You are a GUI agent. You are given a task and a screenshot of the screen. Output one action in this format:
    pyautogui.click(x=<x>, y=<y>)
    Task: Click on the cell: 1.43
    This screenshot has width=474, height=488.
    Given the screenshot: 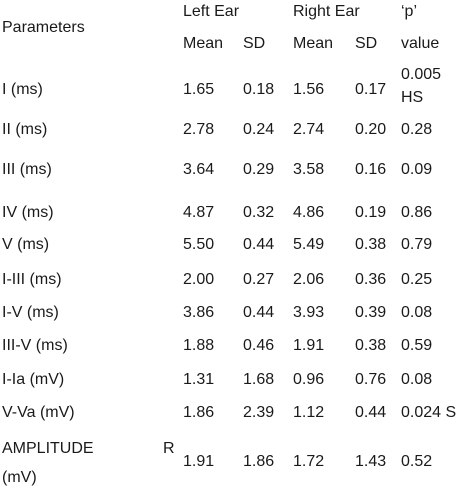 What is the action you would take?
    pyautogui.click(x=371, y=461)
    